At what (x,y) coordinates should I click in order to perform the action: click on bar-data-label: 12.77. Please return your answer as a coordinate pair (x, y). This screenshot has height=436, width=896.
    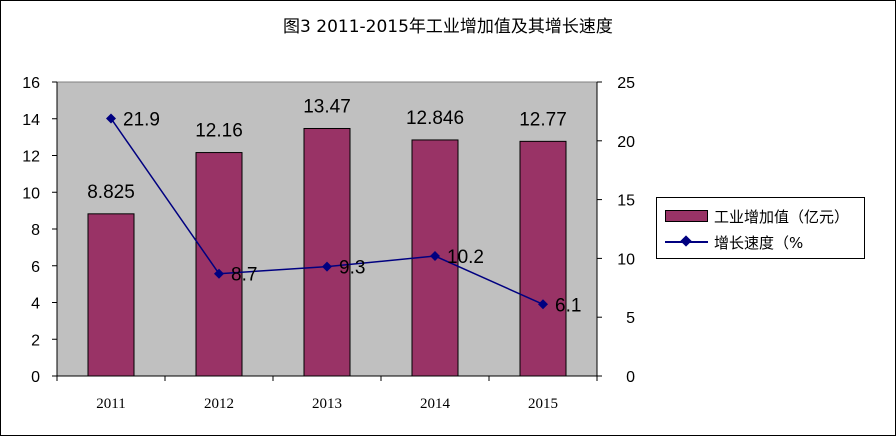
    Looking at the image, I should click on (543, 119).